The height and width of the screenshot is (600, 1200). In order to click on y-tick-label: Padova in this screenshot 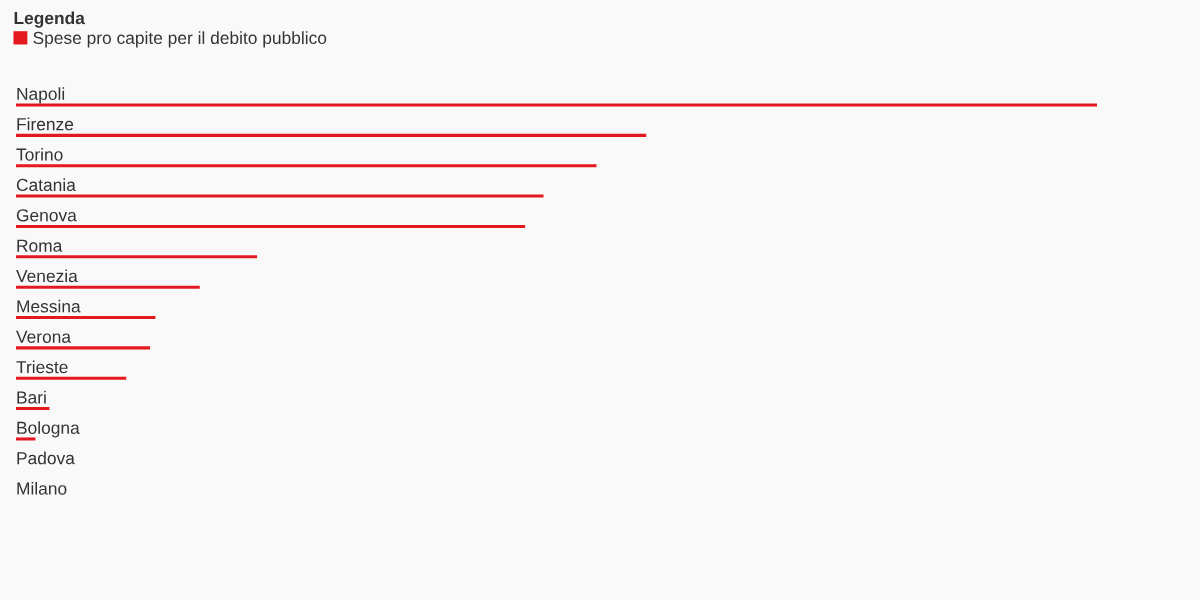, I will do `click(46, 458)`.